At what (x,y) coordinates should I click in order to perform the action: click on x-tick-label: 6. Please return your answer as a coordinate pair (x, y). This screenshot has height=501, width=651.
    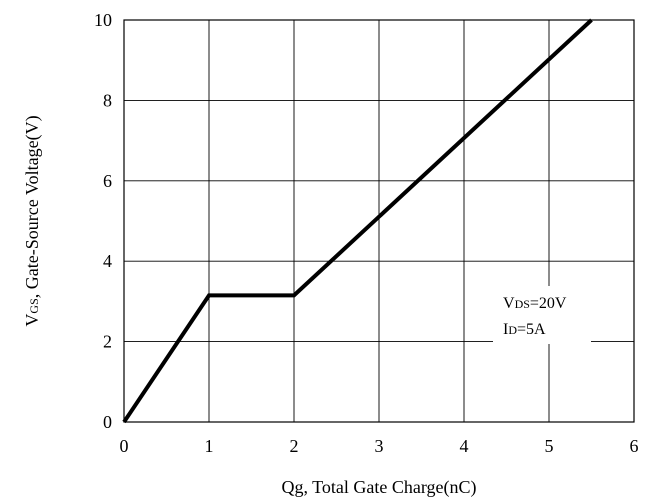
    Looking at the image, I should click on (634, 446).